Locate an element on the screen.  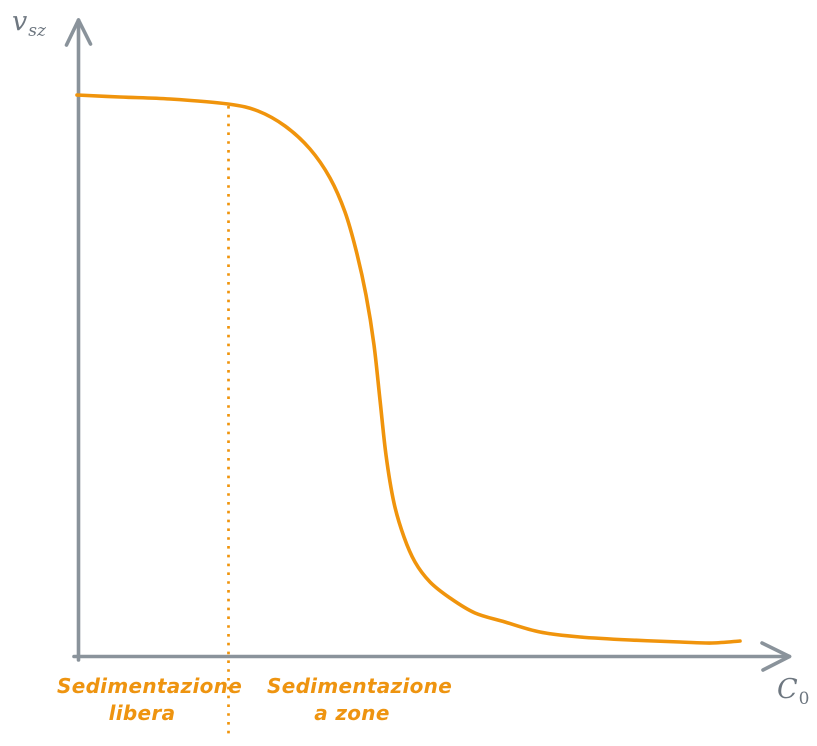
x-axis-label-main: C is located at coordinates (787, 689).